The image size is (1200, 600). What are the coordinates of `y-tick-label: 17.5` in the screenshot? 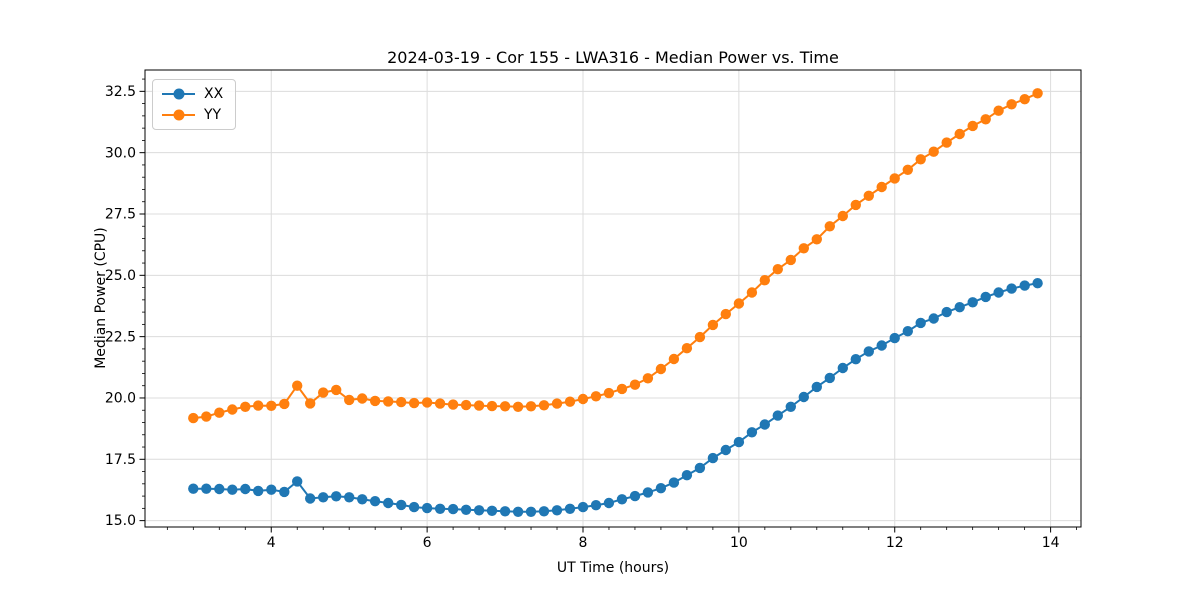 It's located at (120, 460).